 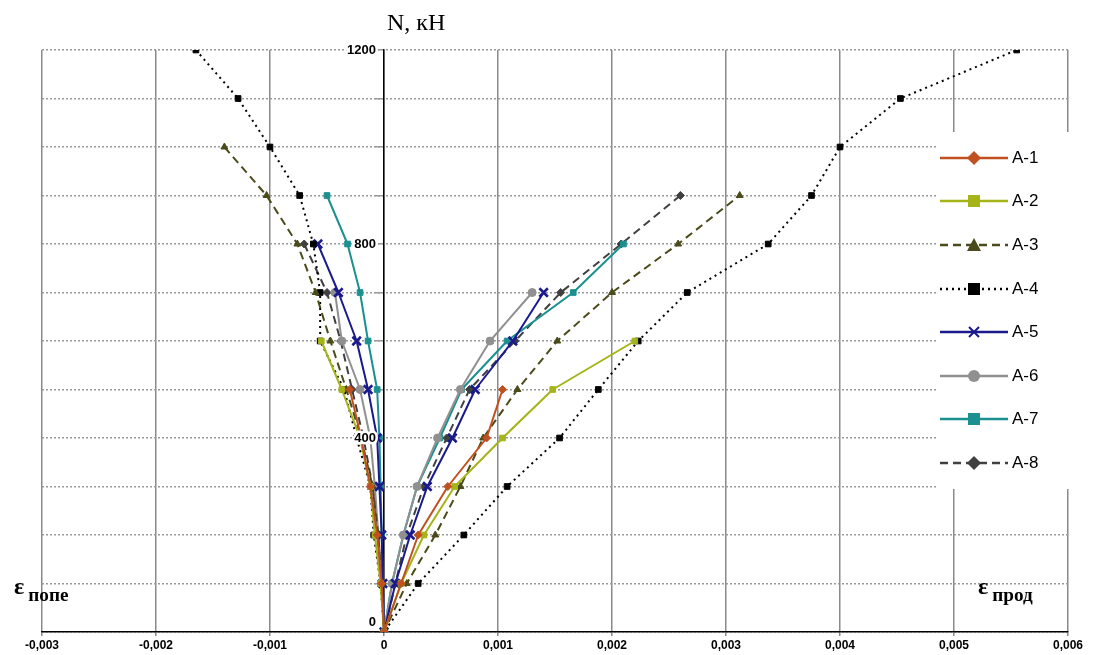 What do you see at coordinates (270, 644) in the screenshot?
I see `x-tick-label: -0,001` at bounding box center [270, 644].